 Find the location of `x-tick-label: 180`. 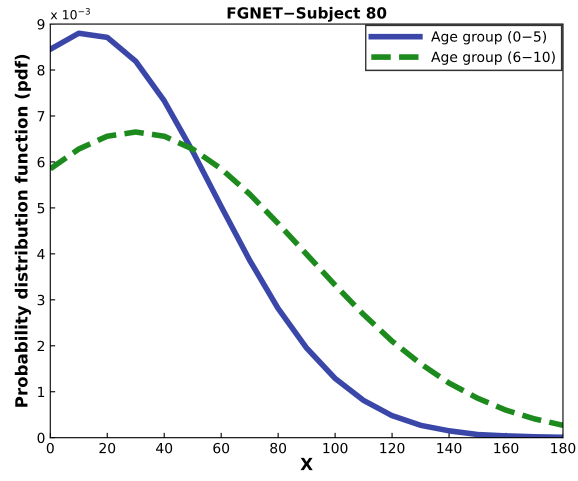

x-tick-label: 180 is located at coordinates (563, 448).